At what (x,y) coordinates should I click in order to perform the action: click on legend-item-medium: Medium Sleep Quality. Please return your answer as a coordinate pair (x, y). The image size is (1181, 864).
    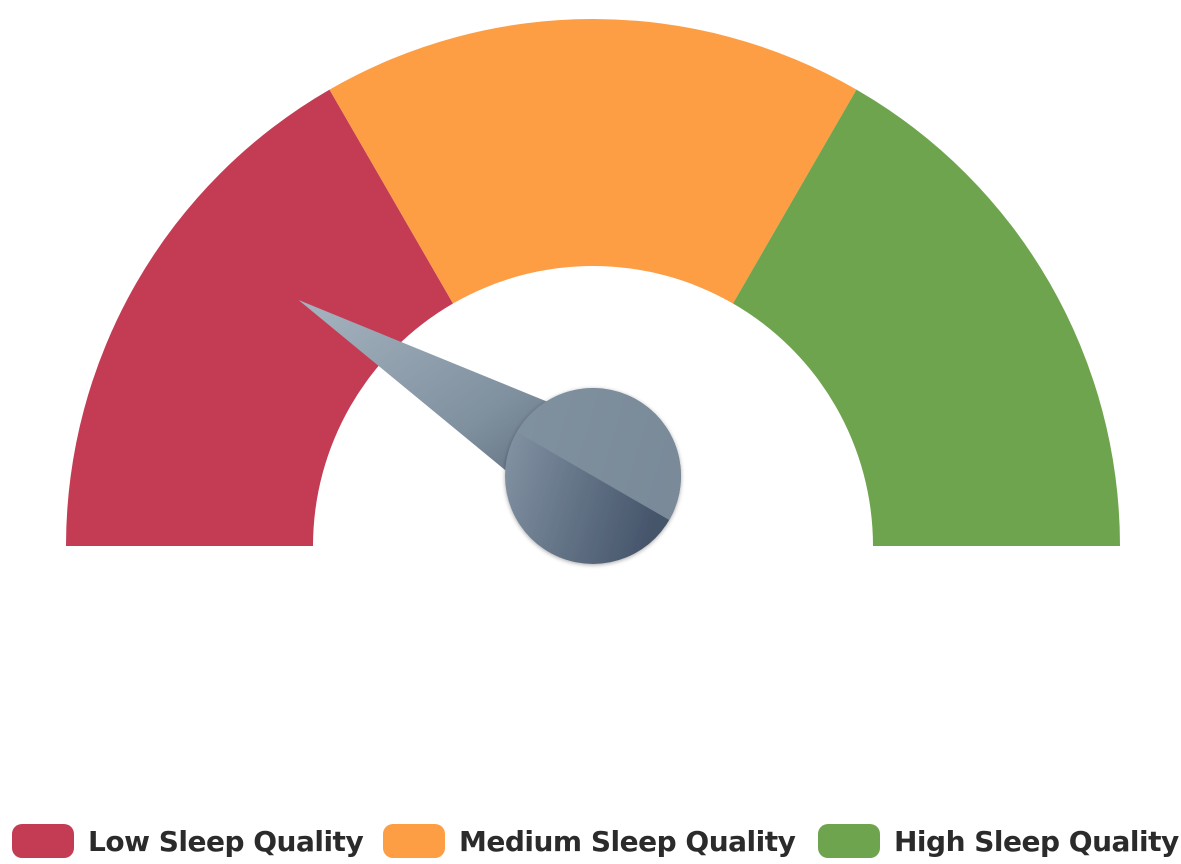
    Looking at the image, I should click on (589, 841).